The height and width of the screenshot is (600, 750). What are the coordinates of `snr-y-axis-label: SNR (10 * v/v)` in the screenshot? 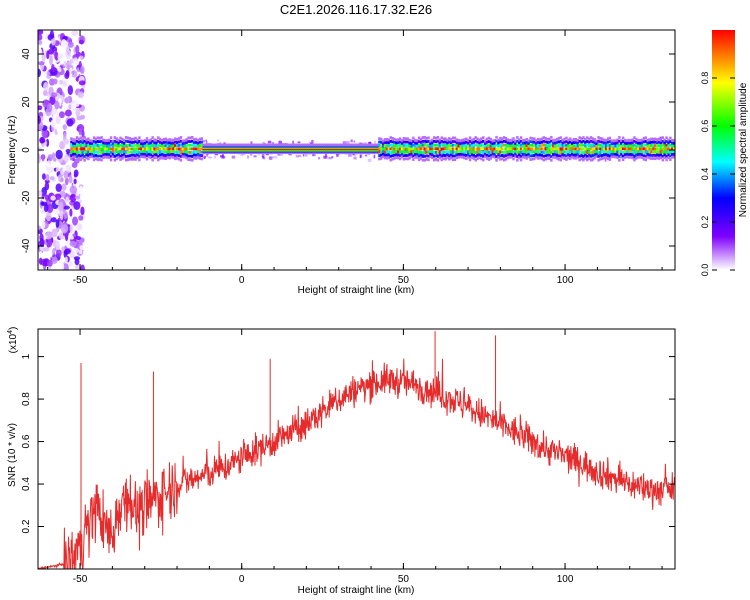 It's located at (12, 455).